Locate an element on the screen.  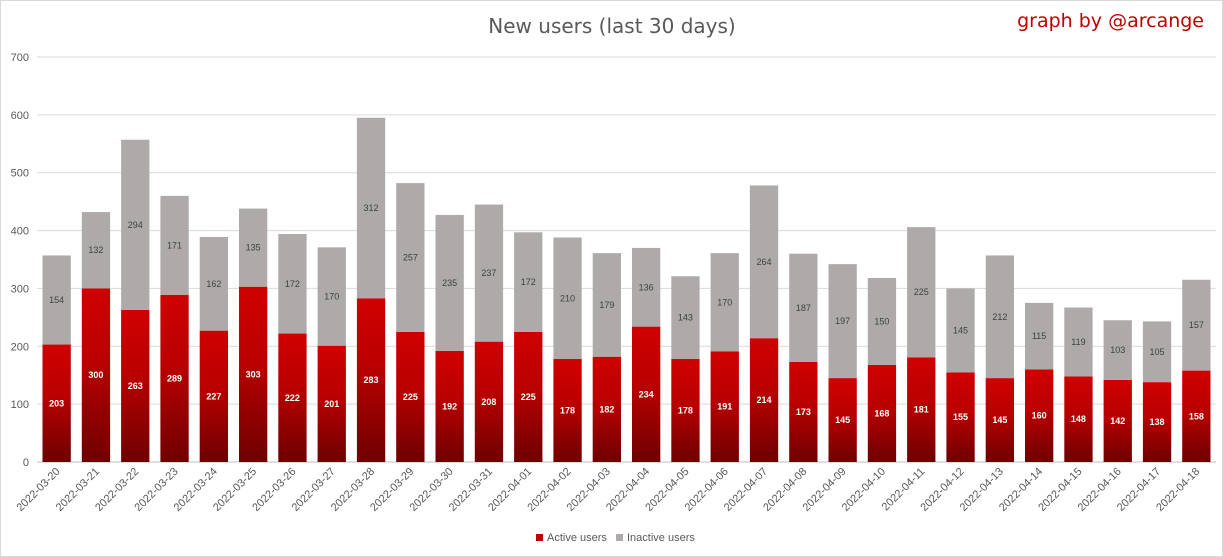
data-label-inactive: 157 is located at coordinates (1196, 325).